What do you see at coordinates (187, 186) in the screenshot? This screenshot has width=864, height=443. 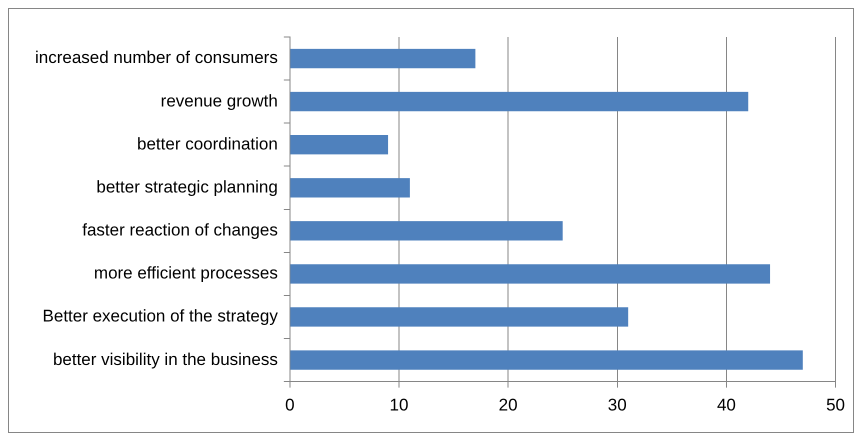 I see `y-tick-label: better strategic planning` at bounding box center [187, 186].